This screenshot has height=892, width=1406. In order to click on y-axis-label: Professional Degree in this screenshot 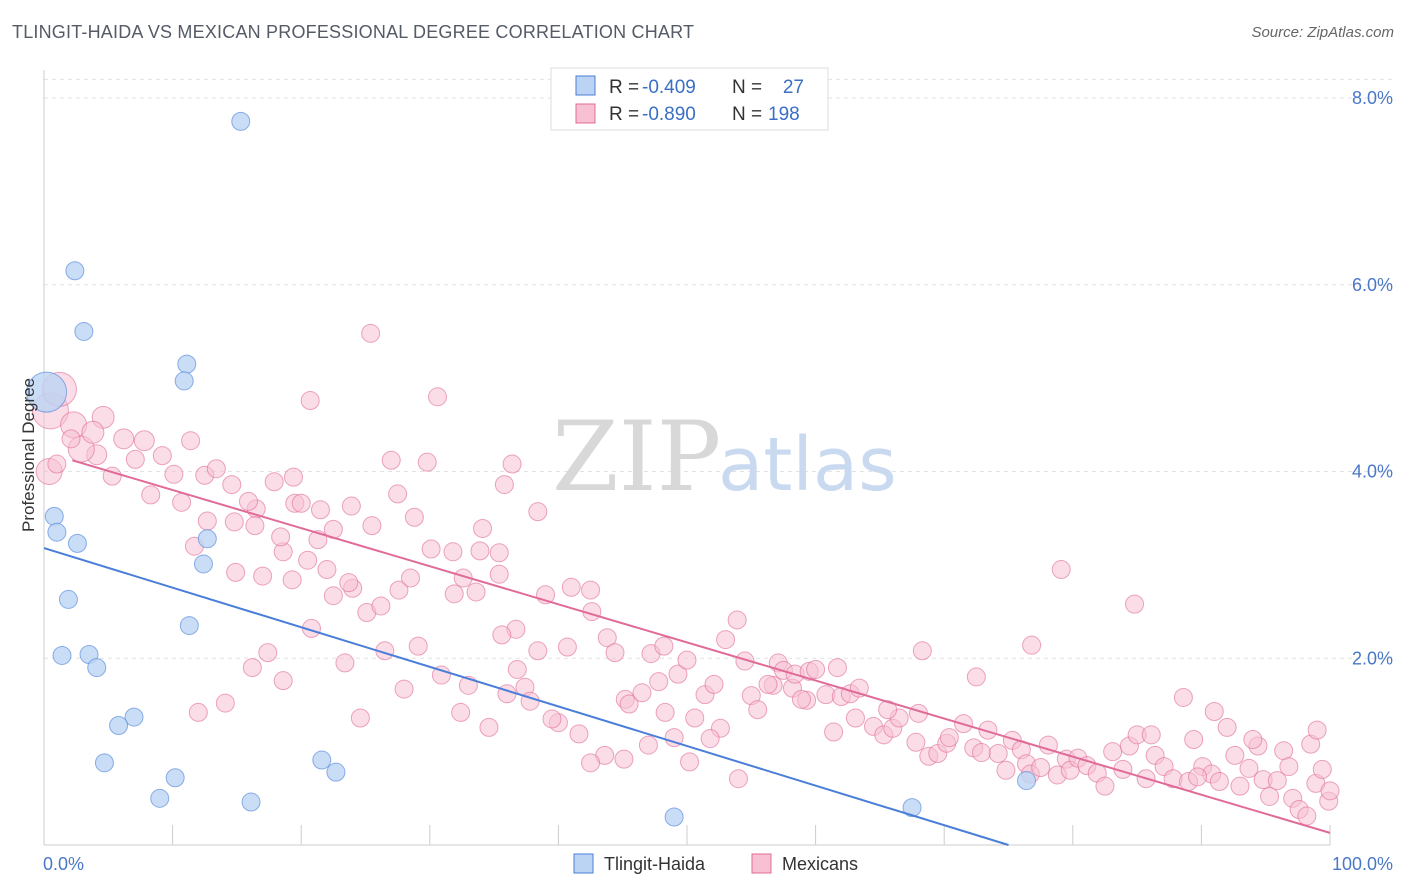, I will do `click(28, 455)`.